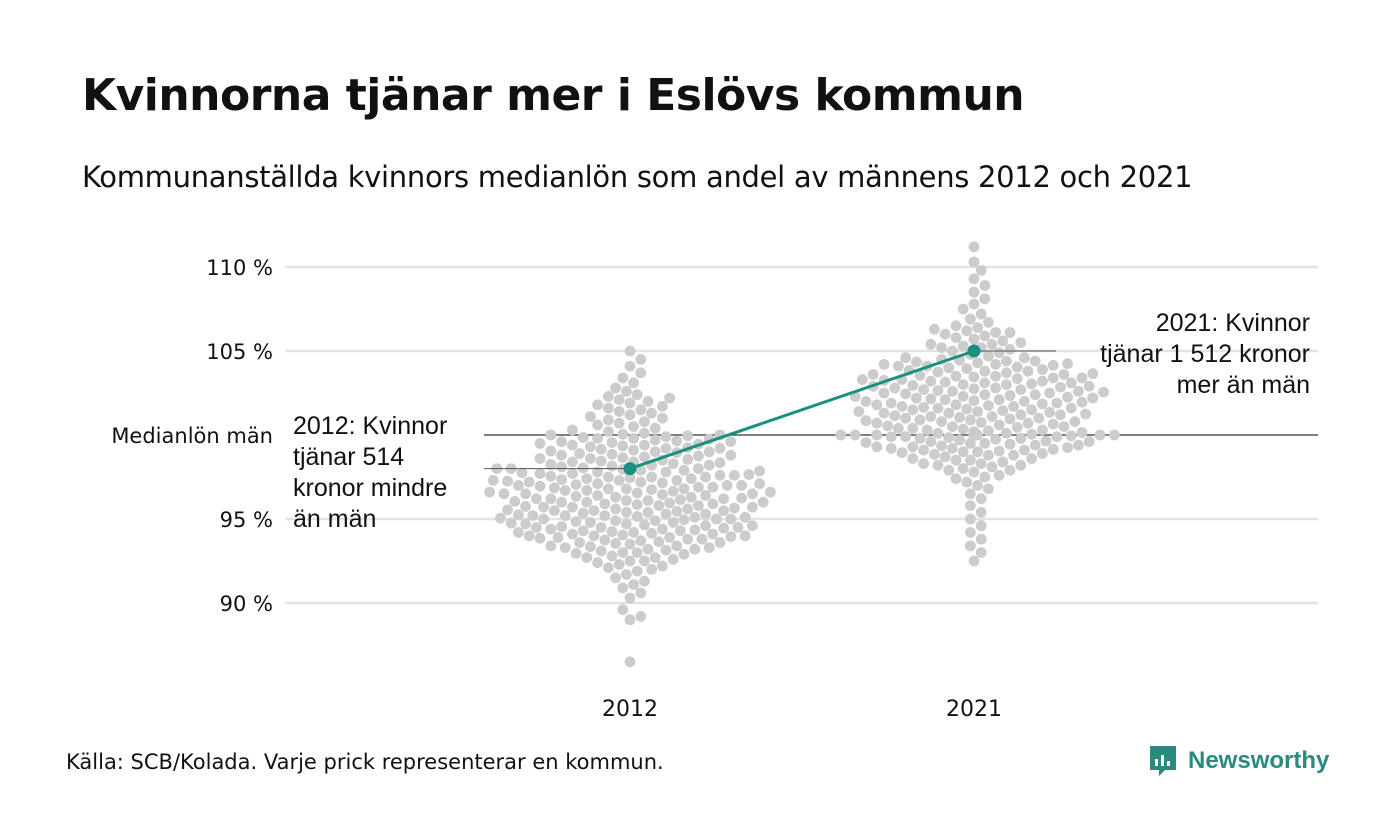  I want to click on annotation-2021-line: mer än män, so click(1243, 385).